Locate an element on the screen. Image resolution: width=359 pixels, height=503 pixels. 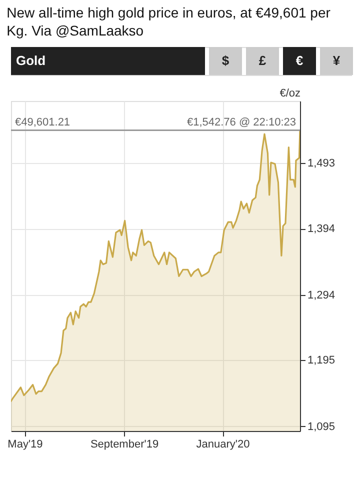
x-tick-label: January'20 is located at coordinates (223, 444).